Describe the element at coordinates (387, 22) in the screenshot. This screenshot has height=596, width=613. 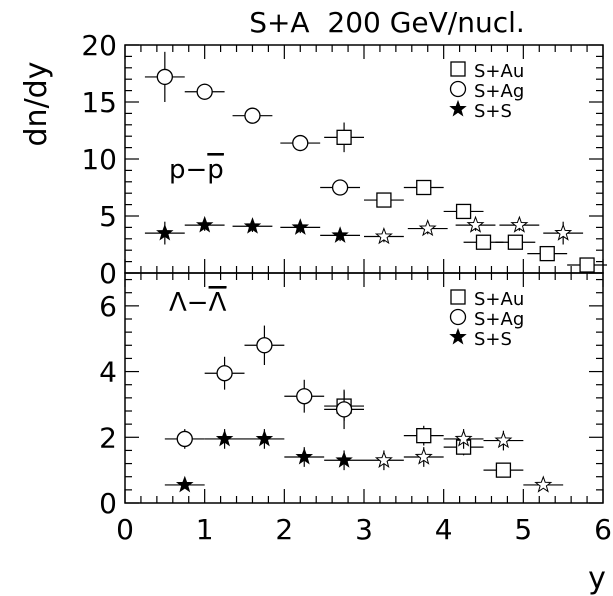
I see `figure-title: S+A 200 GeV/nucl.` at that location.